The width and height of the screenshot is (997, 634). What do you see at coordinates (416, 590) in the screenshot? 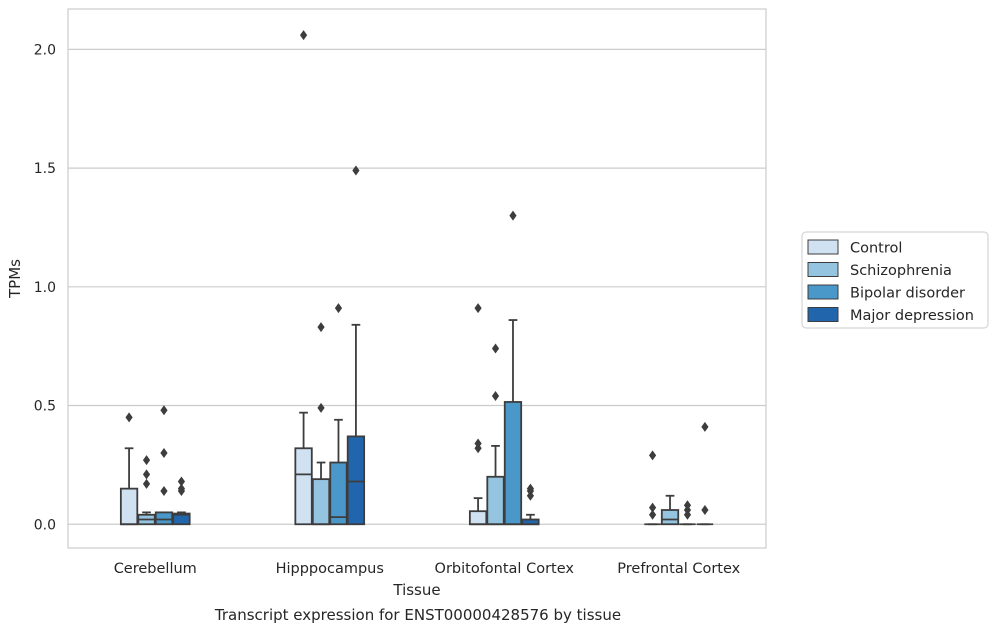
I see `x-axis-label: Tissue` at bounding box center [416, 590].